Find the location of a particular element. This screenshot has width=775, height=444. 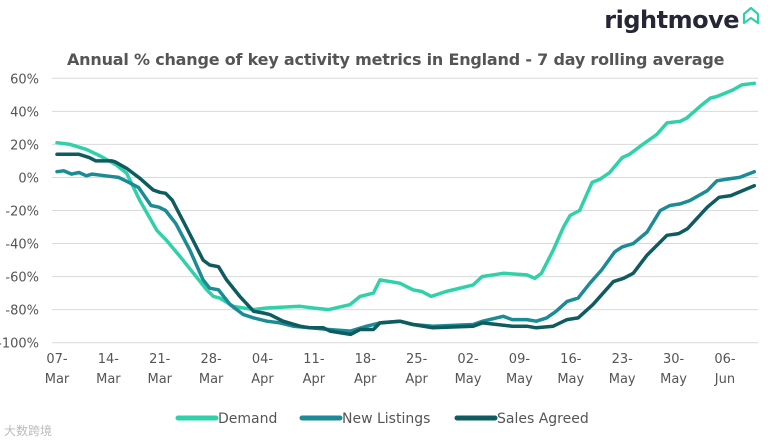

watermark: 大数跨境 is located at coordinates (28, 431).